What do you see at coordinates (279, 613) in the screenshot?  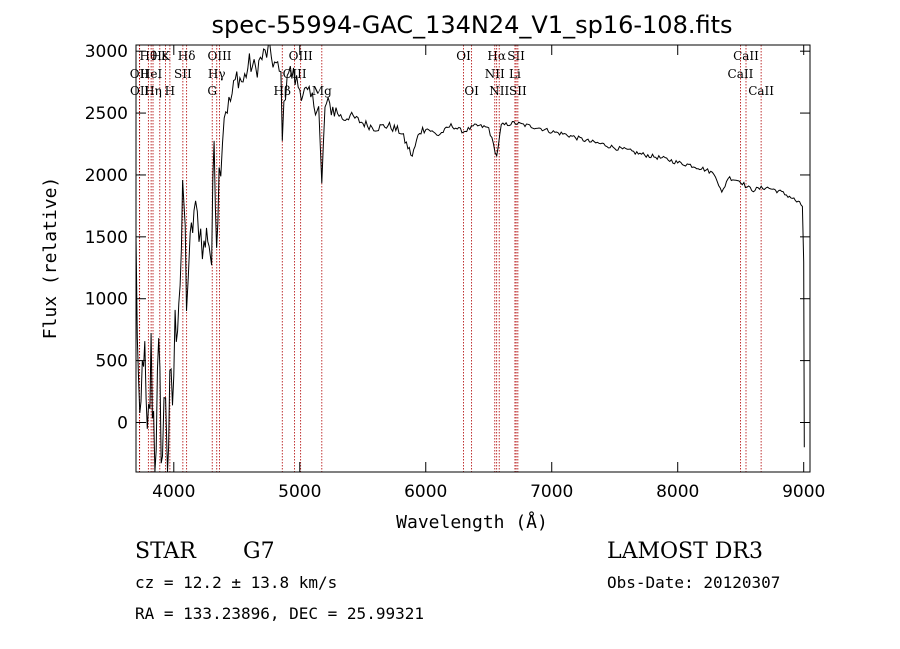 I see `ra-dec-coordinates: RA = 133.23896, DEC = 25.99321` at bounding box center [279, 613].